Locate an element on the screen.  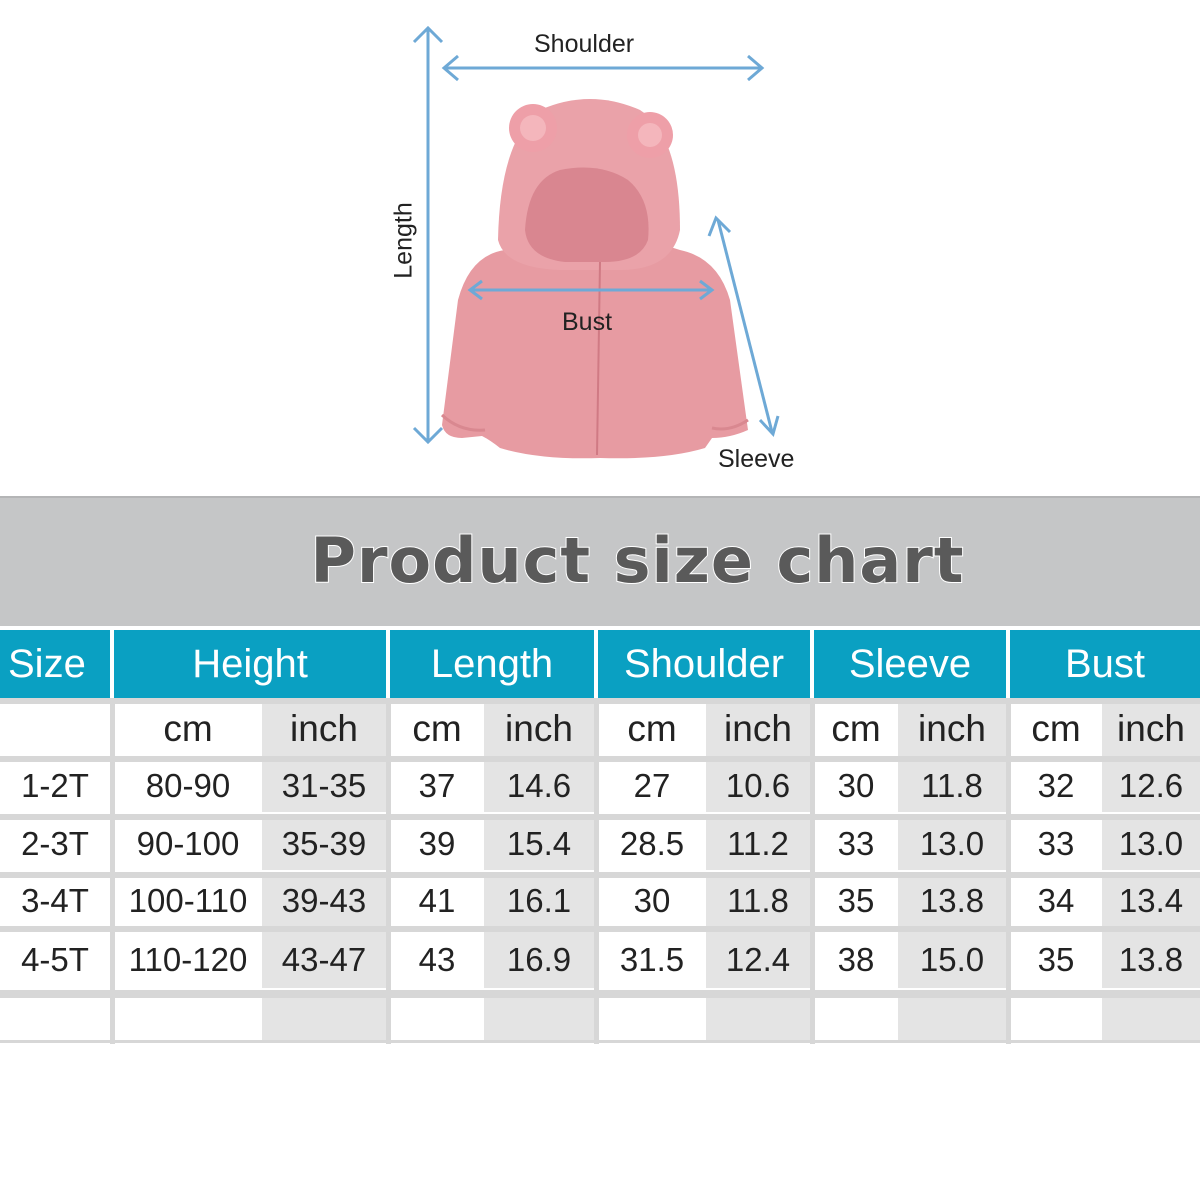
table-cell-inch: 15.4 is located at coordinates (539, 844).